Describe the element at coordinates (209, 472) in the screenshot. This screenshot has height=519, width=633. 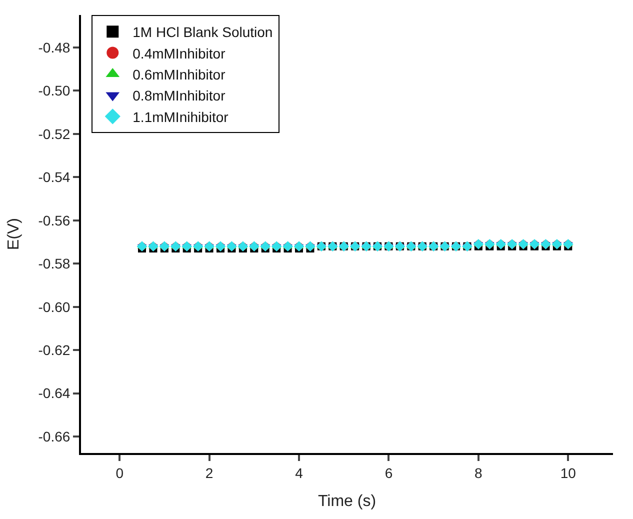
I see `x-tick-label: 2` at that location.